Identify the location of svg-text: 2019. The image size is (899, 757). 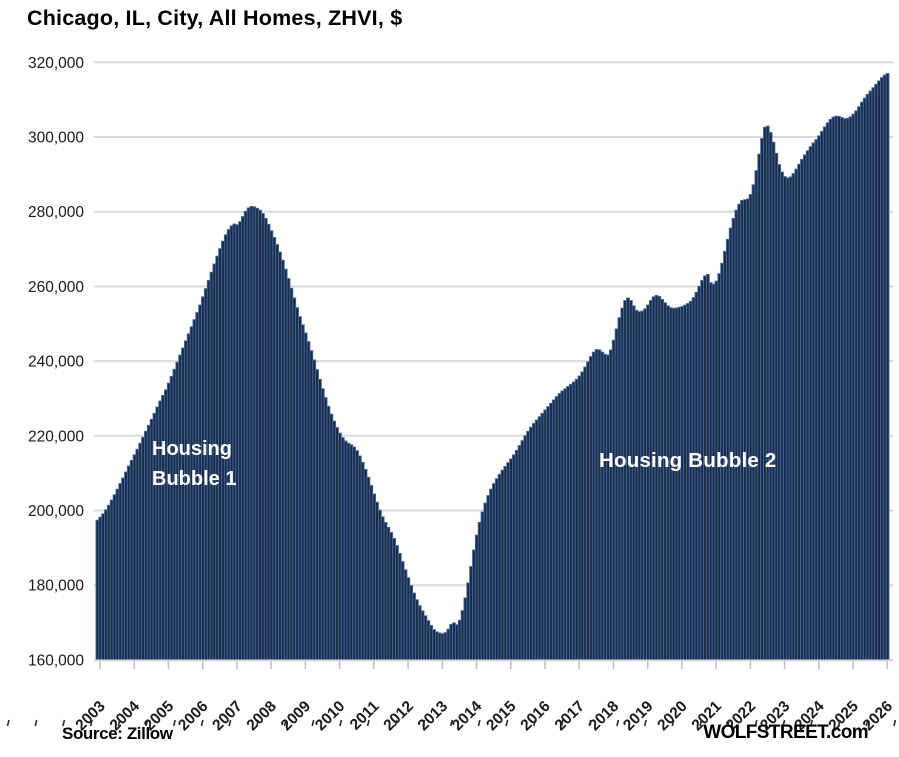
(638, 716).